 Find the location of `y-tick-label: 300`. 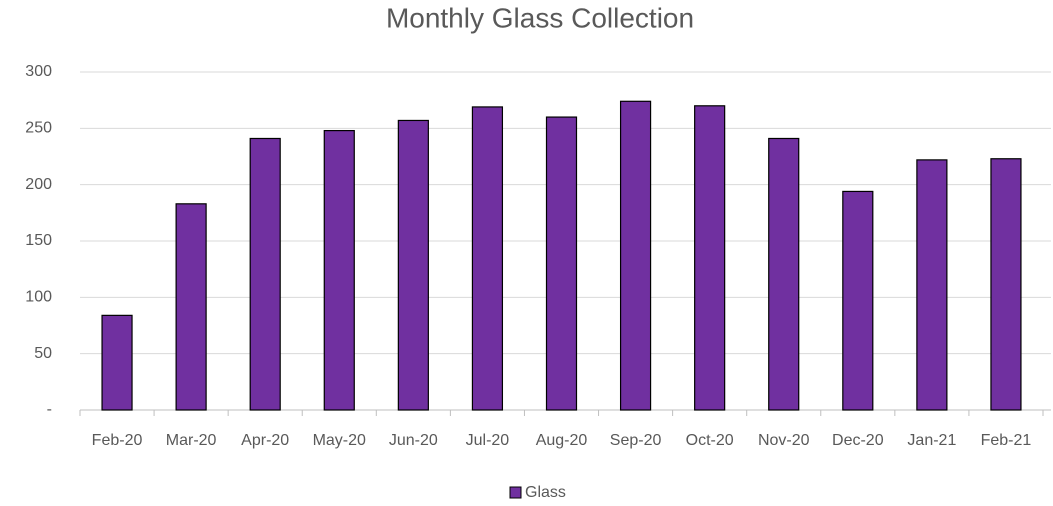

y-tick-label: 300 is located at coordinates (38, 71).